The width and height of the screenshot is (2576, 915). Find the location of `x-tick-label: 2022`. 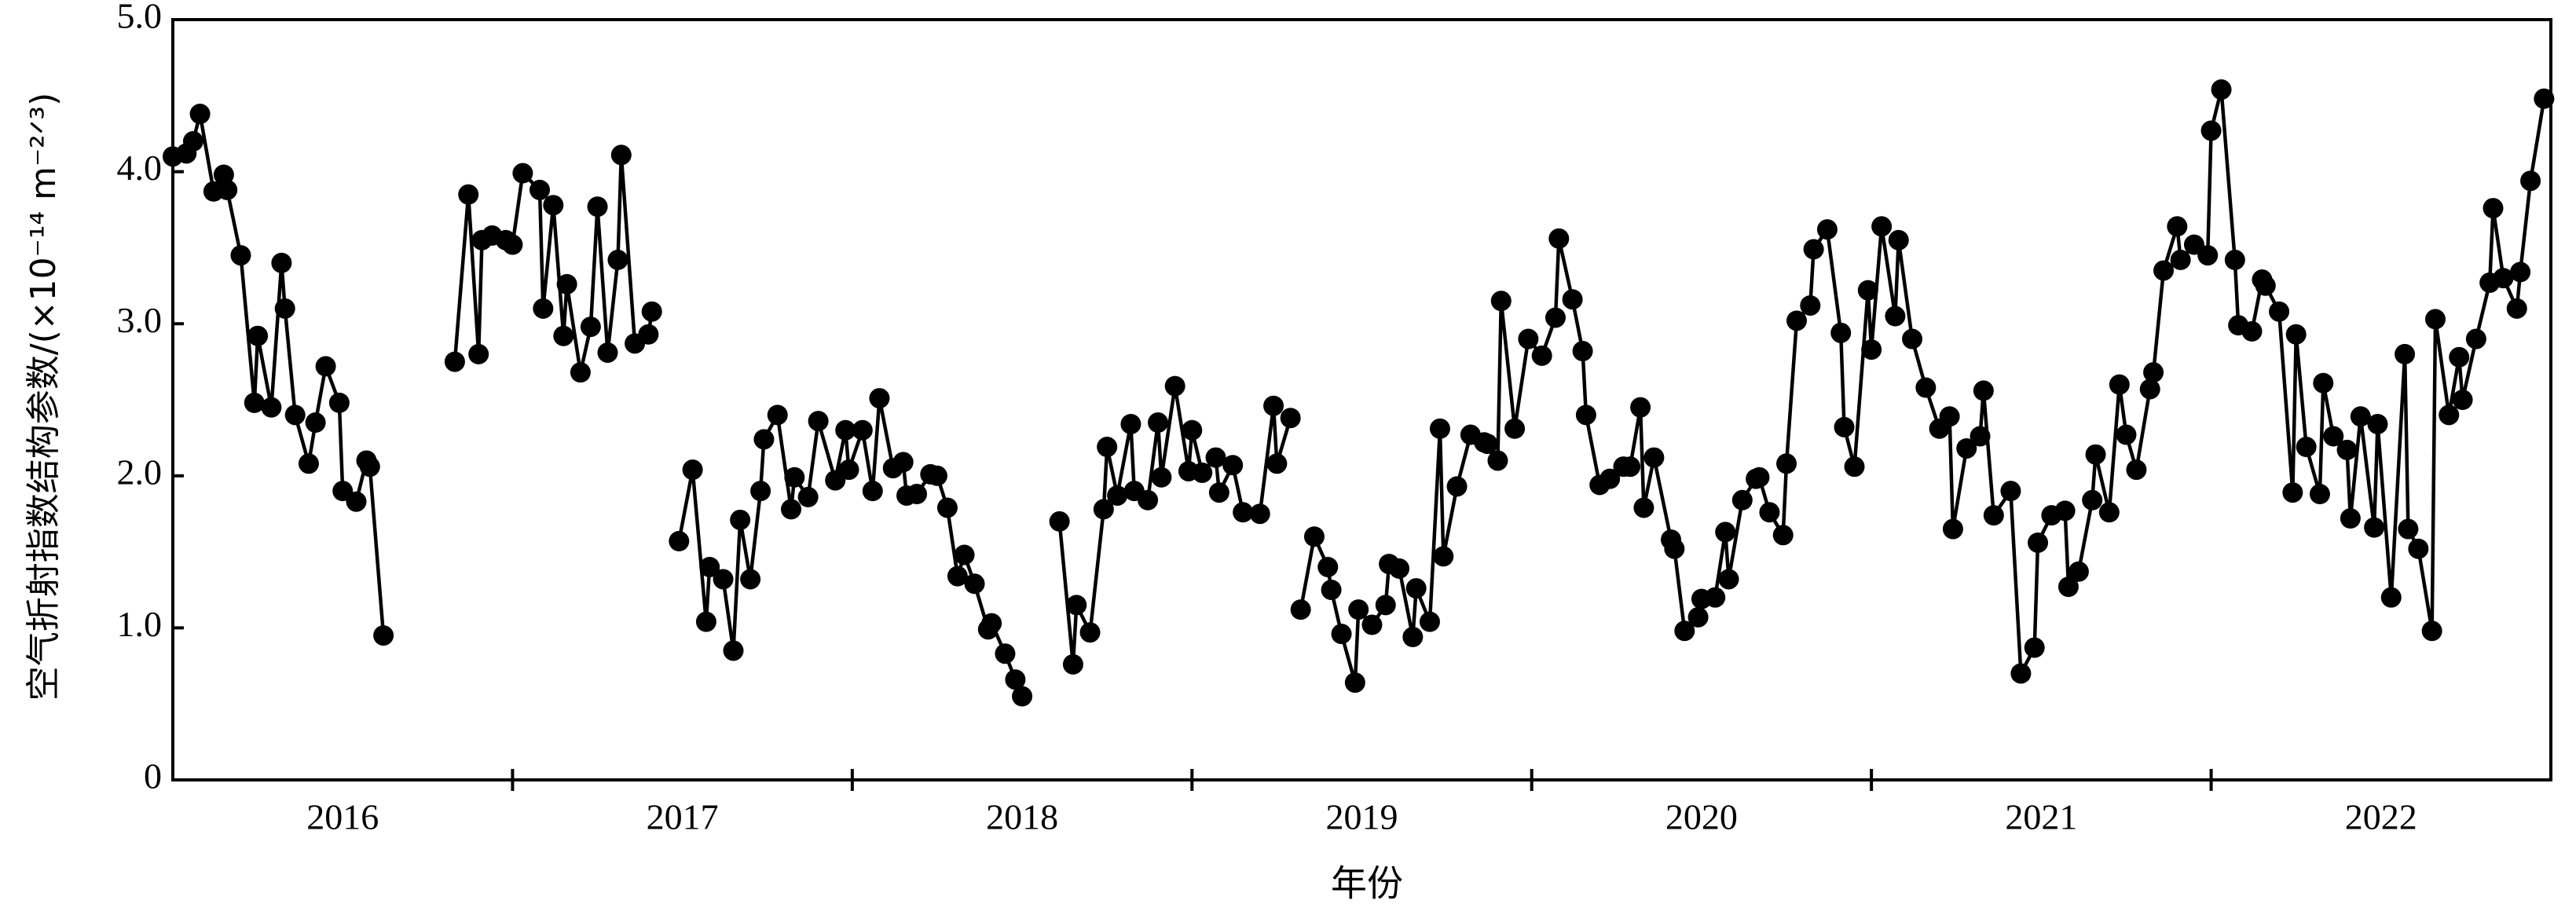

x-tick-label: 2022 is located at coordinates (2381, 817).